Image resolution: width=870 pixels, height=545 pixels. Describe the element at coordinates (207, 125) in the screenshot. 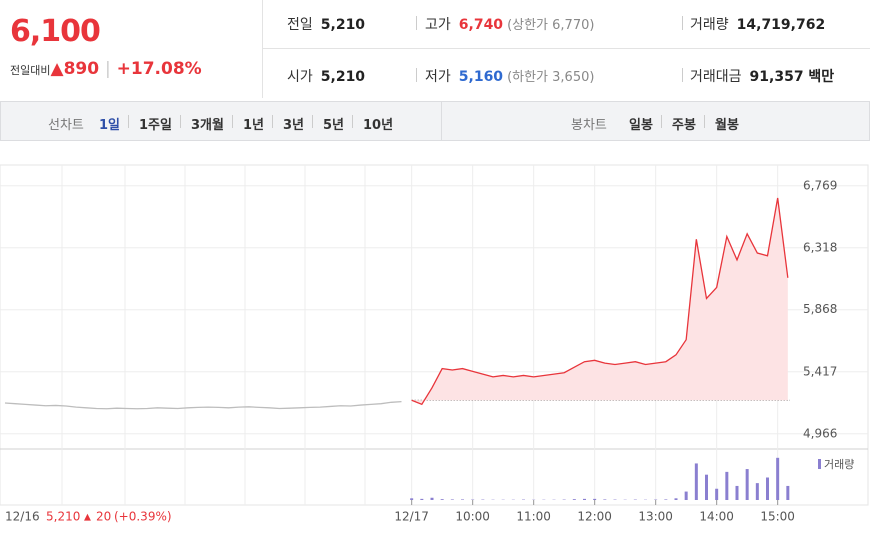

I see `period-tab: 3개월` at that location.